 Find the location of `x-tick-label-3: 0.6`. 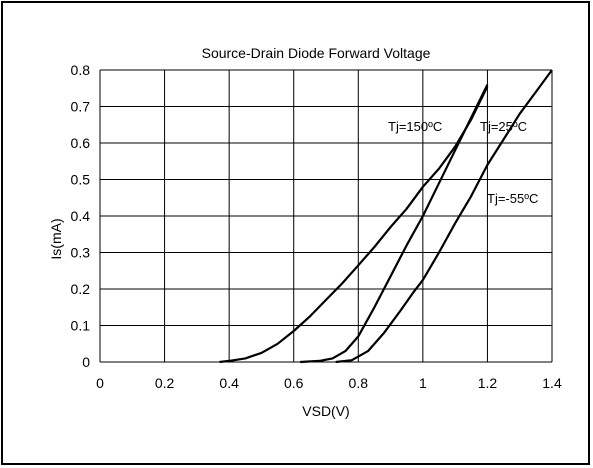

x-tick-label-3: 0.6 is located at coordinates (294, 383).